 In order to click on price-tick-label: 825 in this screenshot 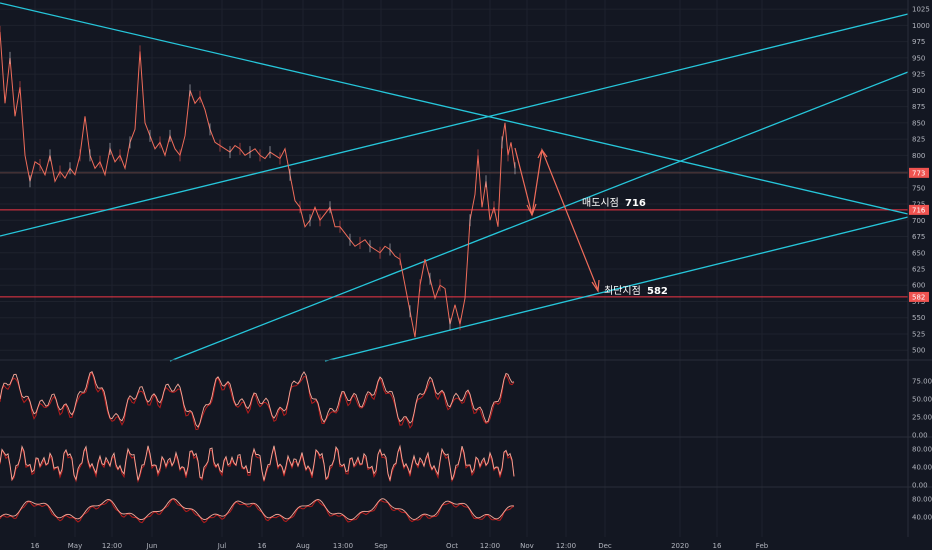, I will do `click(918, 140)`.